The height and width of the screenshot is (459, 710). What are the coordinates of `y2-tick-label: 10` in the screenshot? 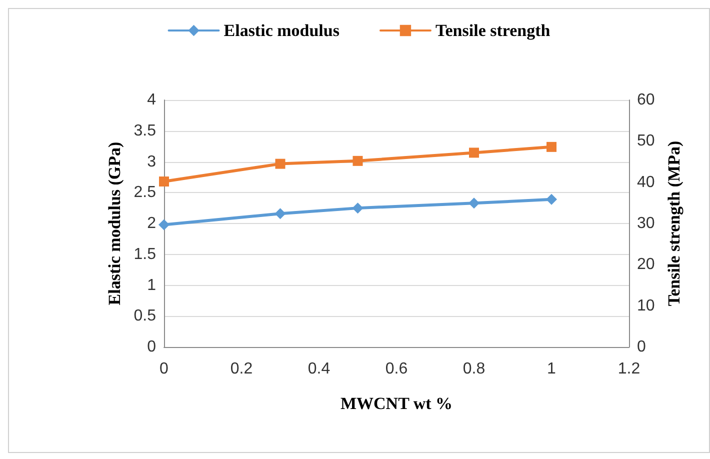 It's located at (646, 305).